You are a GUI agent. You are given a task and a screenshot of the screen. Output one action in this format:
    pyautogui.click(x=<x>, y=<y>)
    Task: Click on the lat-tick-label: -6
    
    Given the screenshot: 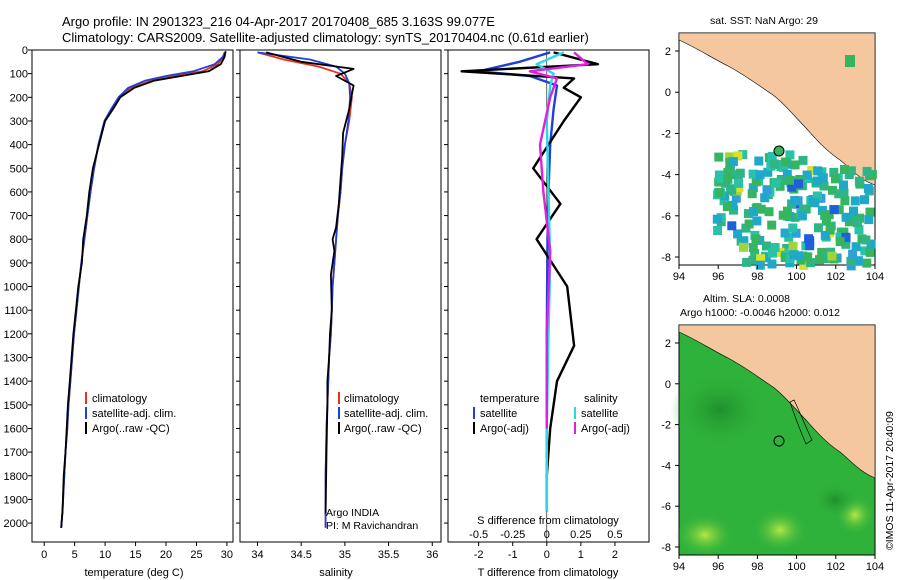 What is the action you would take?
    pyautogui.click(x=666, y=217)
    